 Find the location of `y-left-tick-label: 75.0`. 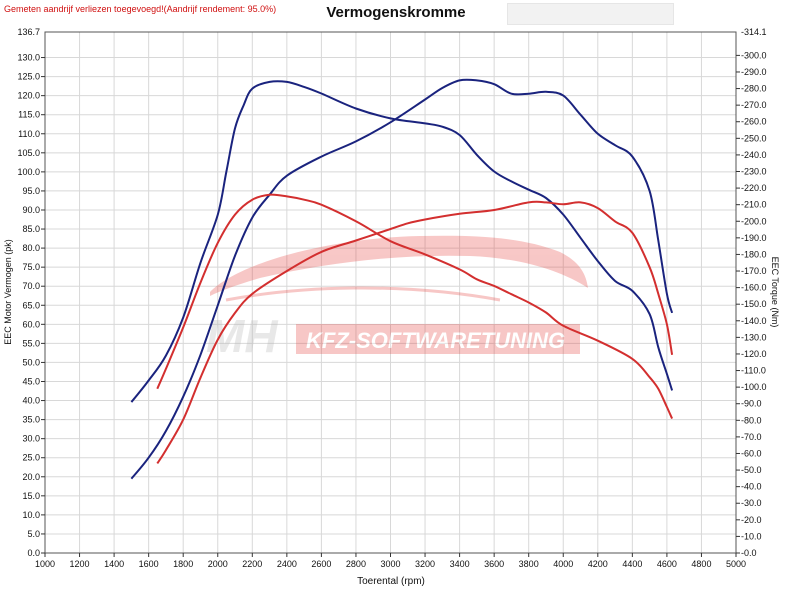

y-left-tick-label: 75.0 is located at coordinates (31, 267).